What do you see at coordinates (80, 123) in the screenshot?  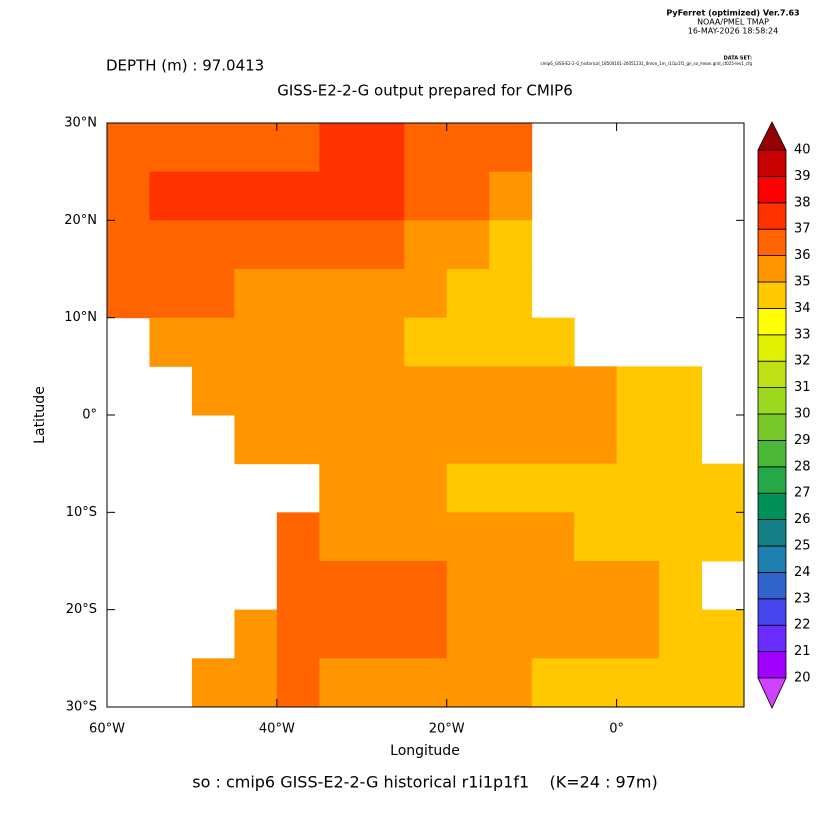 I see `y-tick-label: 30°N` at bounding box center [80, 123].